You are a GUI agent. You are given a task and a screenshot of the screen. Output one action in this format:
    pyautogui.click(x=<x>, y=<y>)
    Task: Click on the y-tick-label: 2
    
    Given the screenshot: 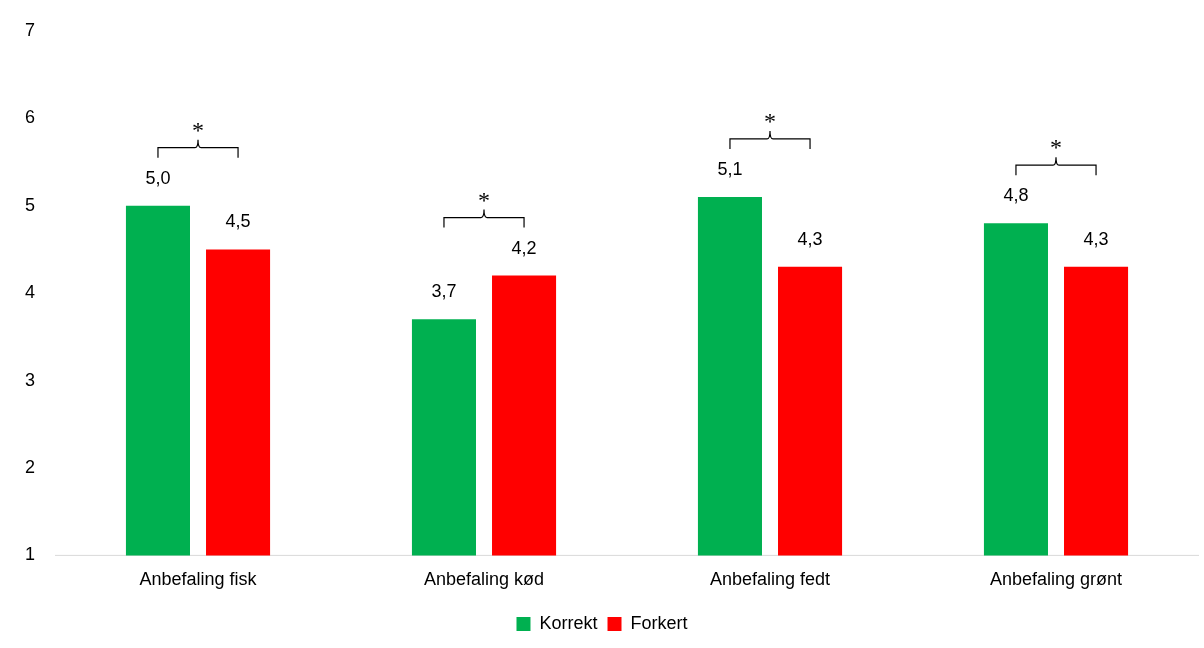 What is the action you would take?
    pyautogui.click(x=30, y=466)
    